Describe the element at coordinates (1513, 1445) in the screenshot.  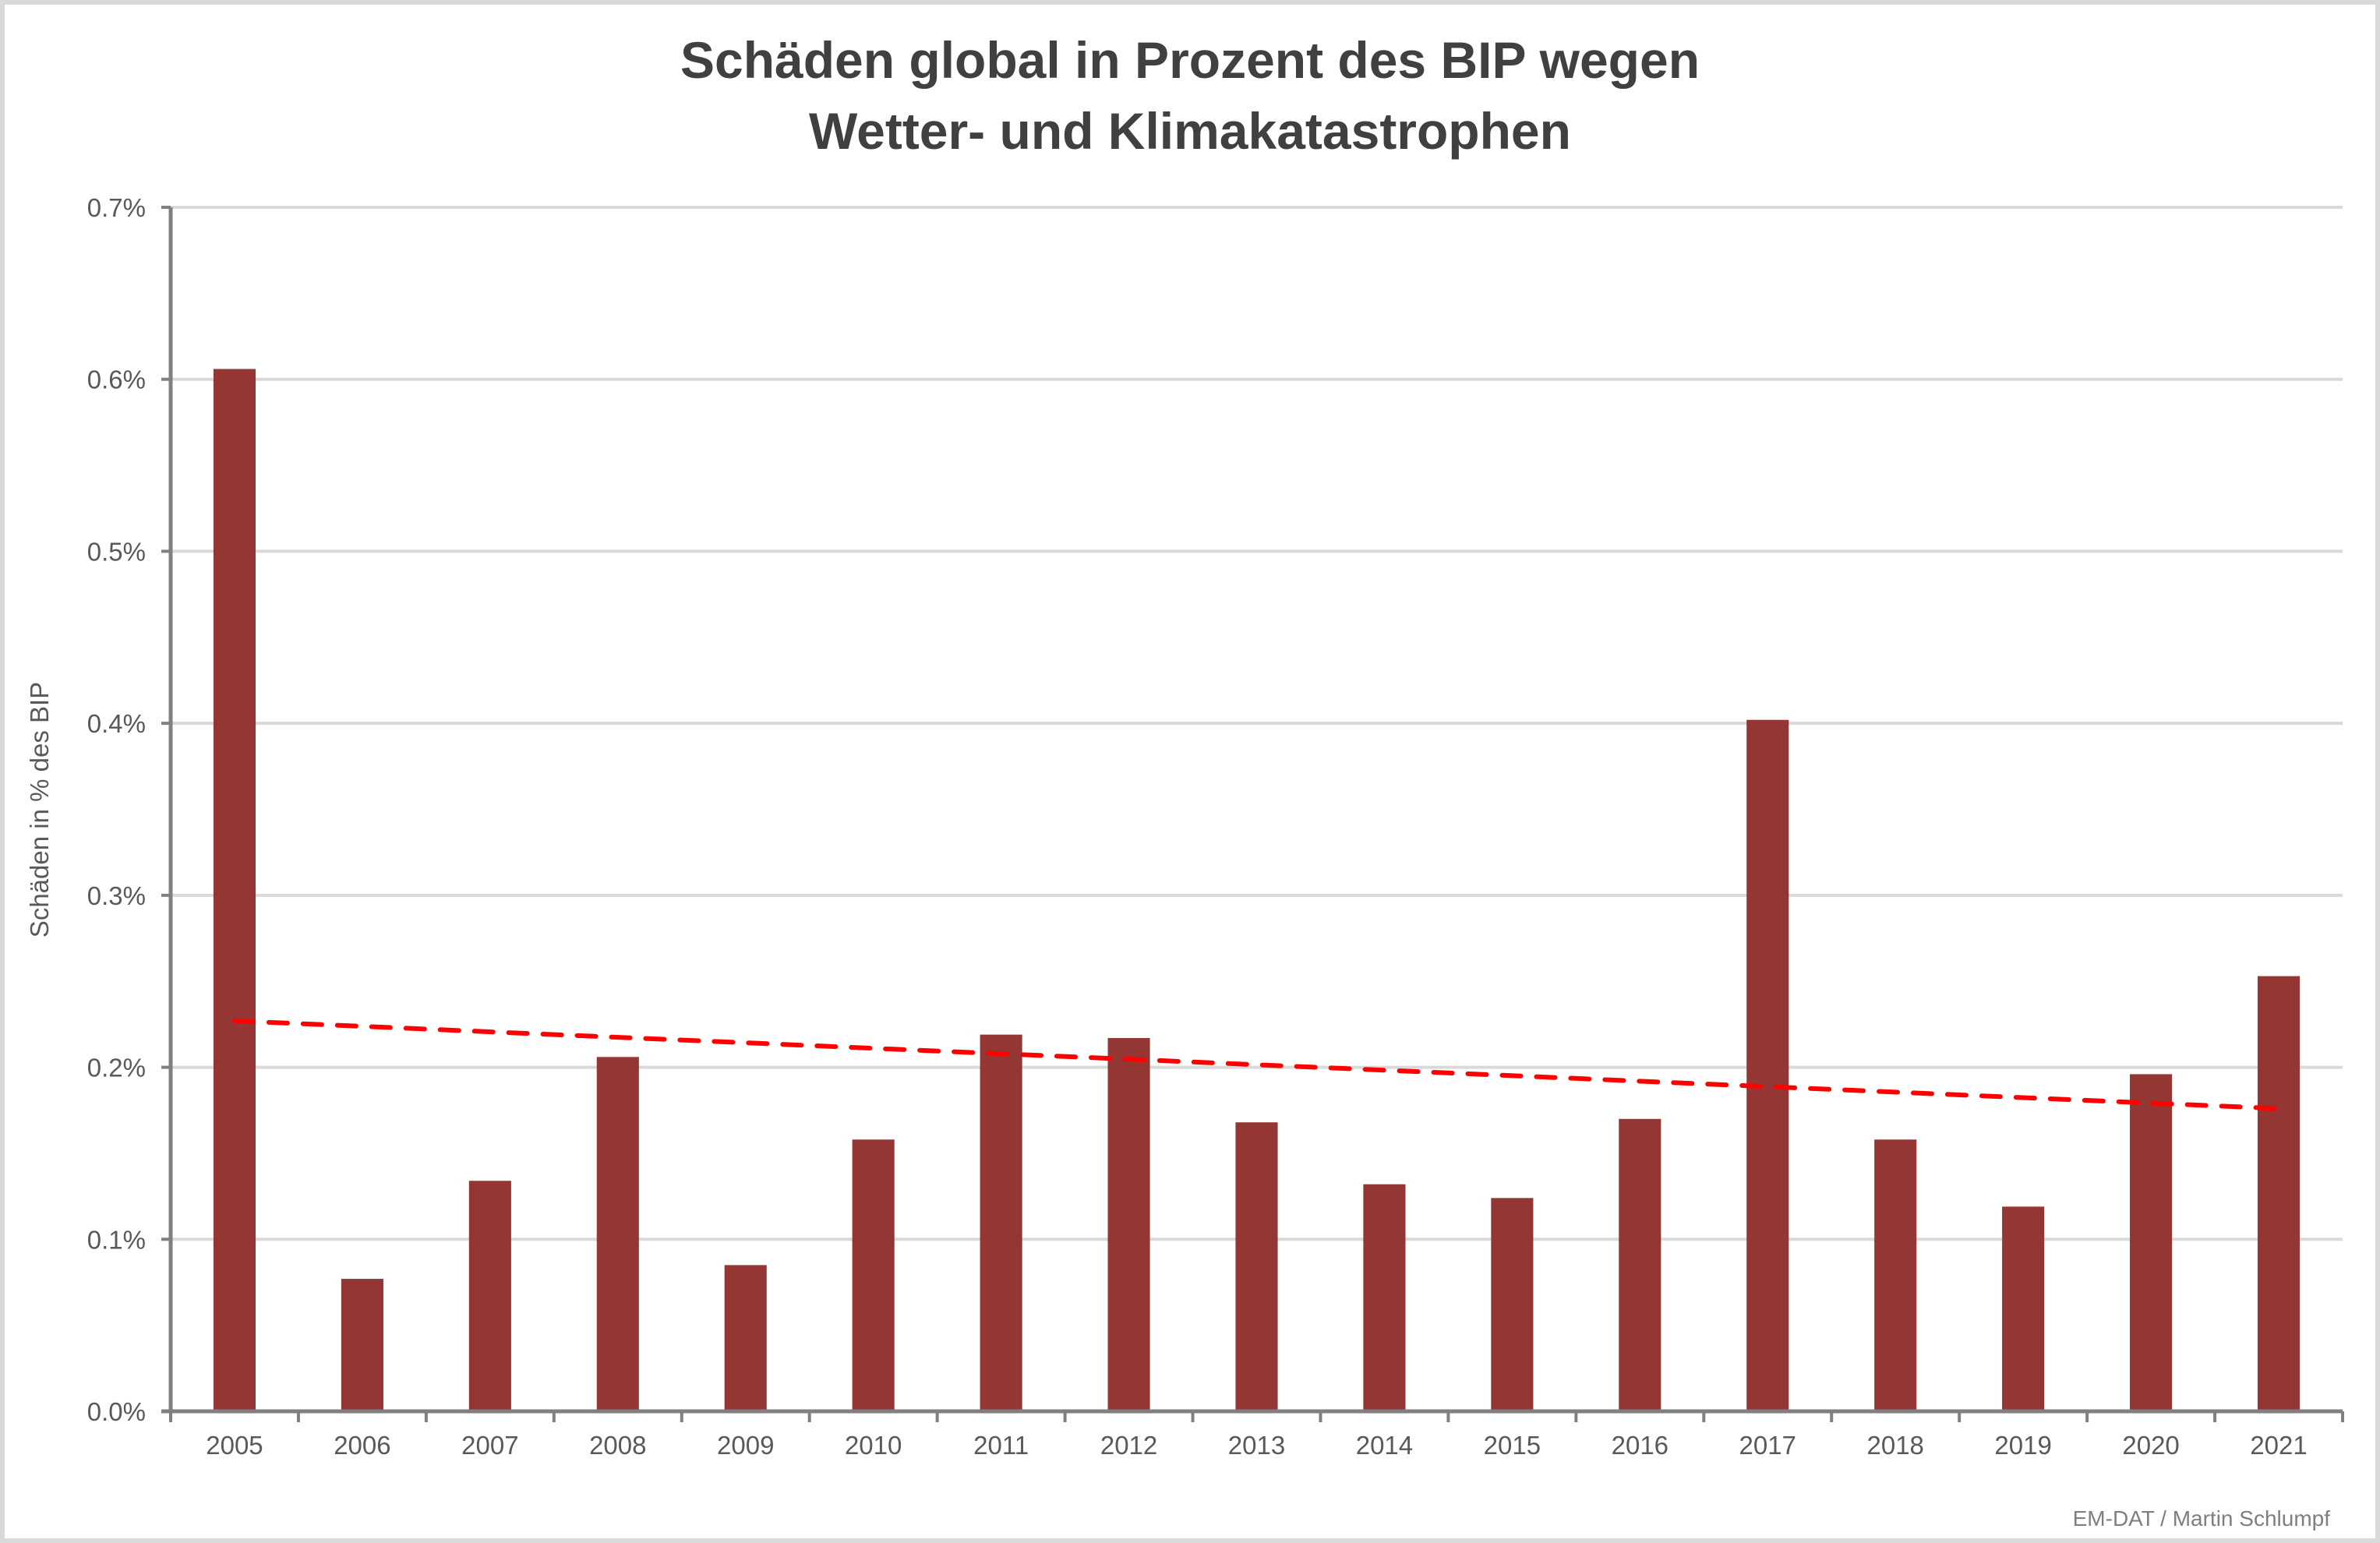
I see `x-tick-label: 2015` at that location.